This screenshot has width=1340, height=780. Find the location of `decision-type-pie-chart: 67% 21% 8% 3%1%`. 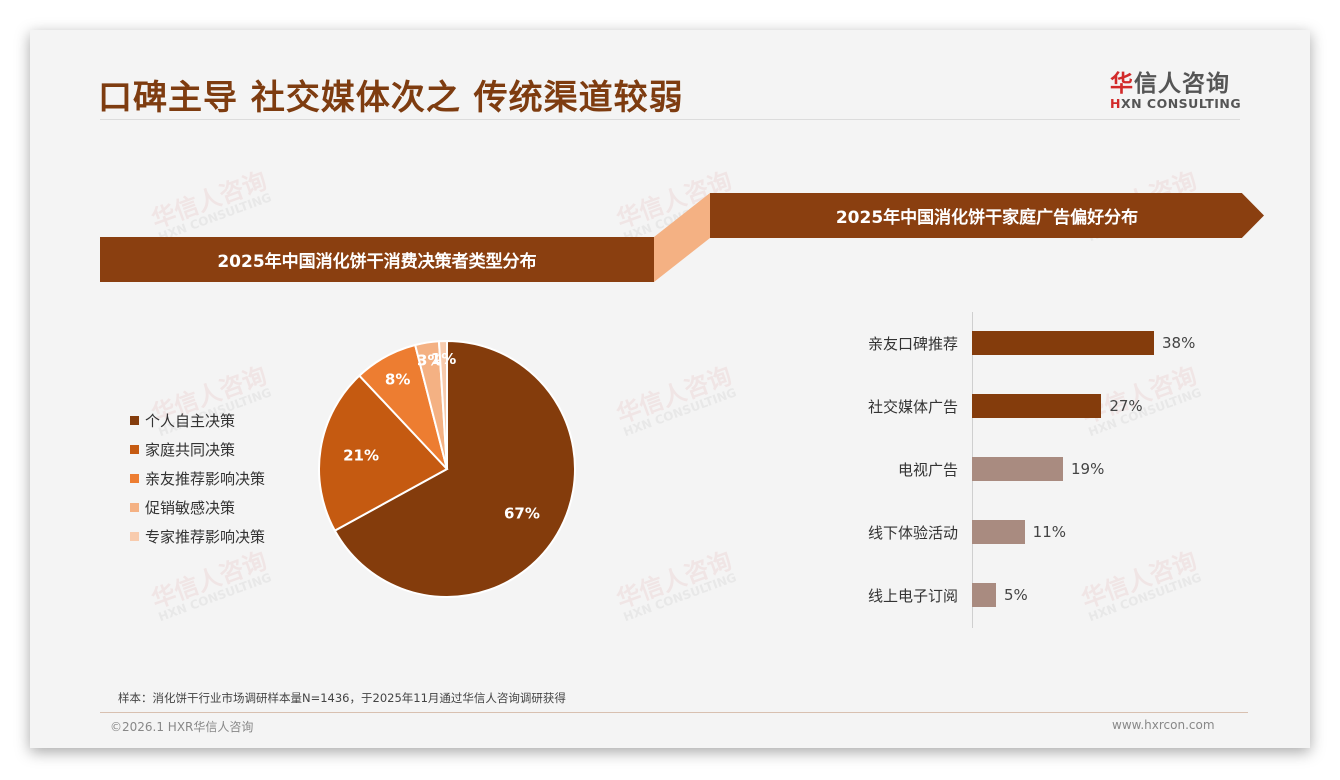

decision-type-pie-chart: 67% 21% 8% 3%1% is located at coordinates (447, 468).